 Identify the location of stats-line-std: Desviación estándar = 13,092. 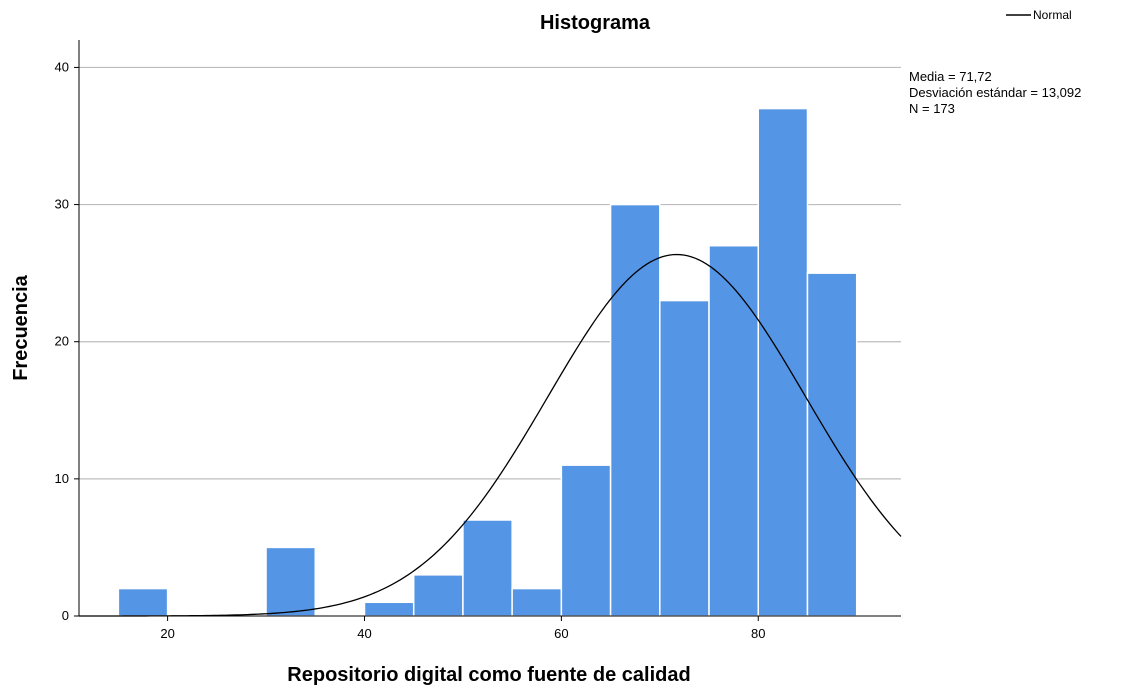
(995, 92).